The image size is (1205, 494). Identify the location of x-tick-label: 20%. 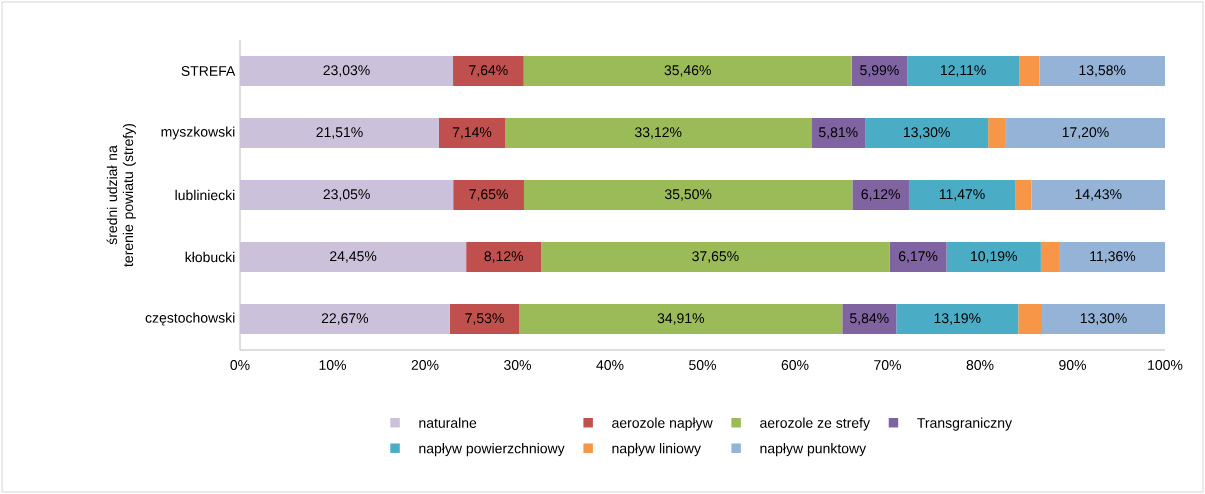
(425, 365).